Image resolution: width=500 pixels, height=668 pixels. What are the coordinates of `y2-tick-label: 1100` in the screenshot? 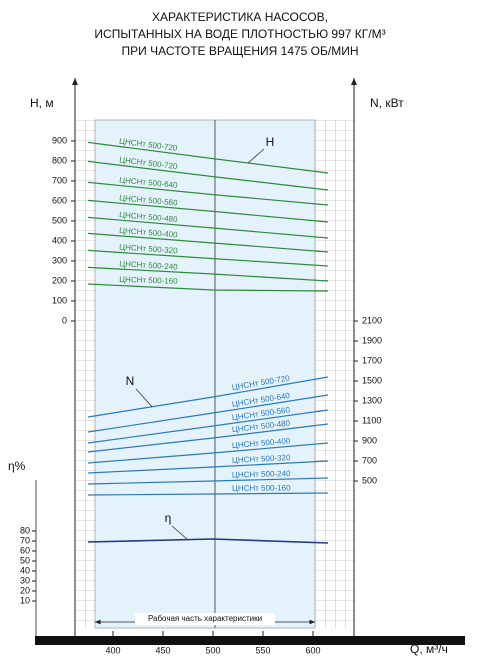 It's located at (371, 420).